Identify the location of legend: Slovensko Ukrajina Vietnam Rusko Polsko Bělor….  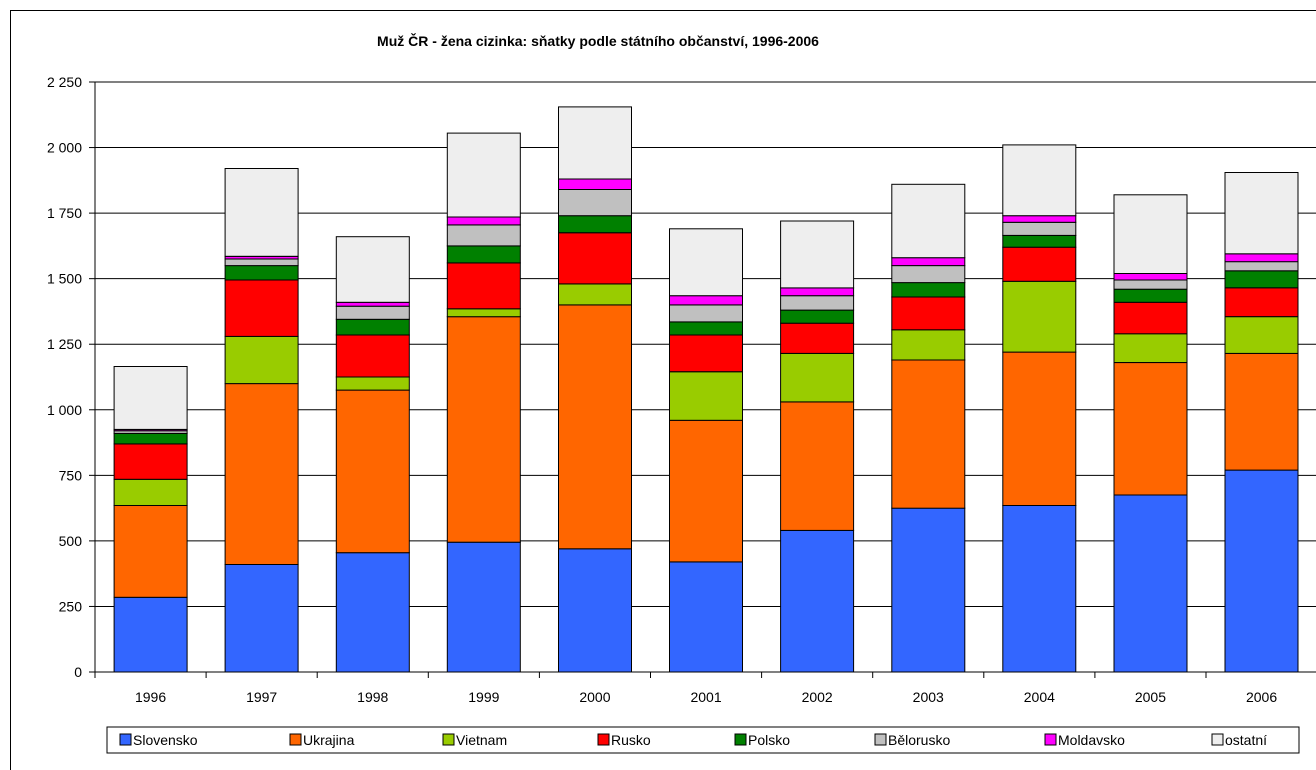
(703, 740).